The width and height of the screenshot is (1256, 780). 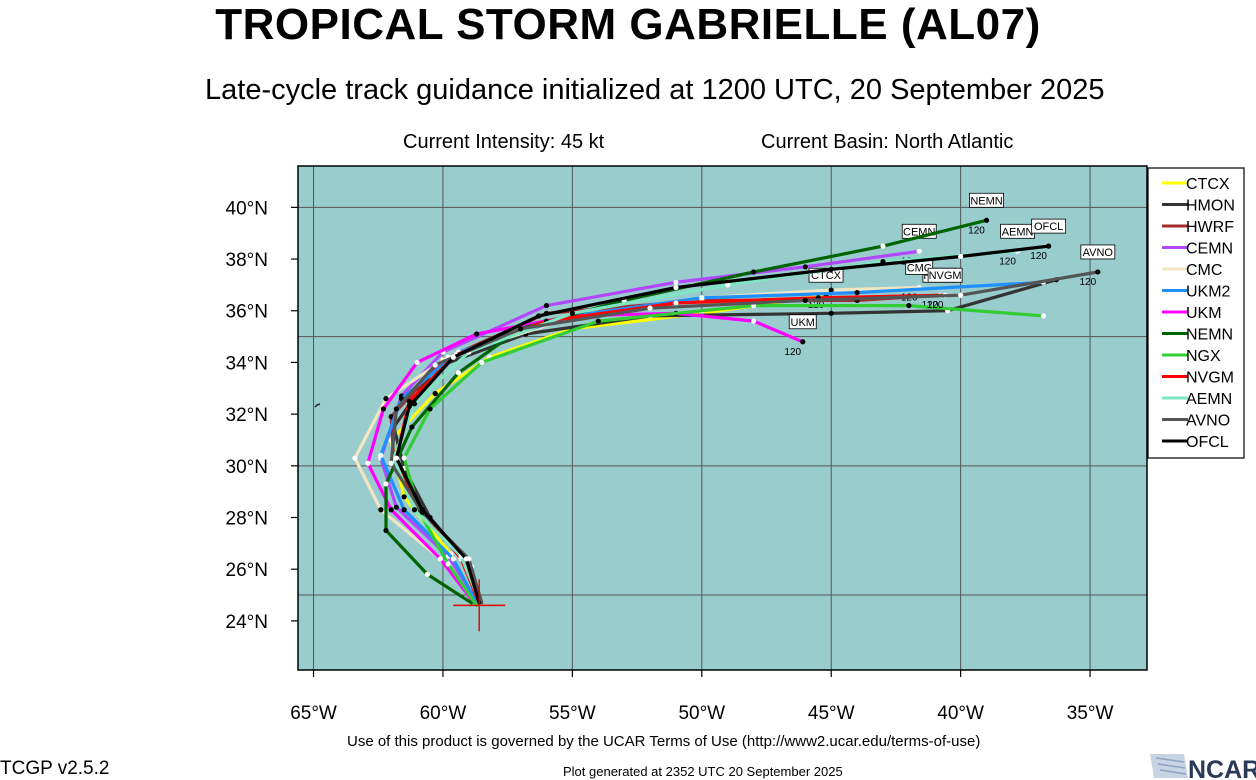 I want to click on x-tick-label: 55°W, so click(x=572, y=713).